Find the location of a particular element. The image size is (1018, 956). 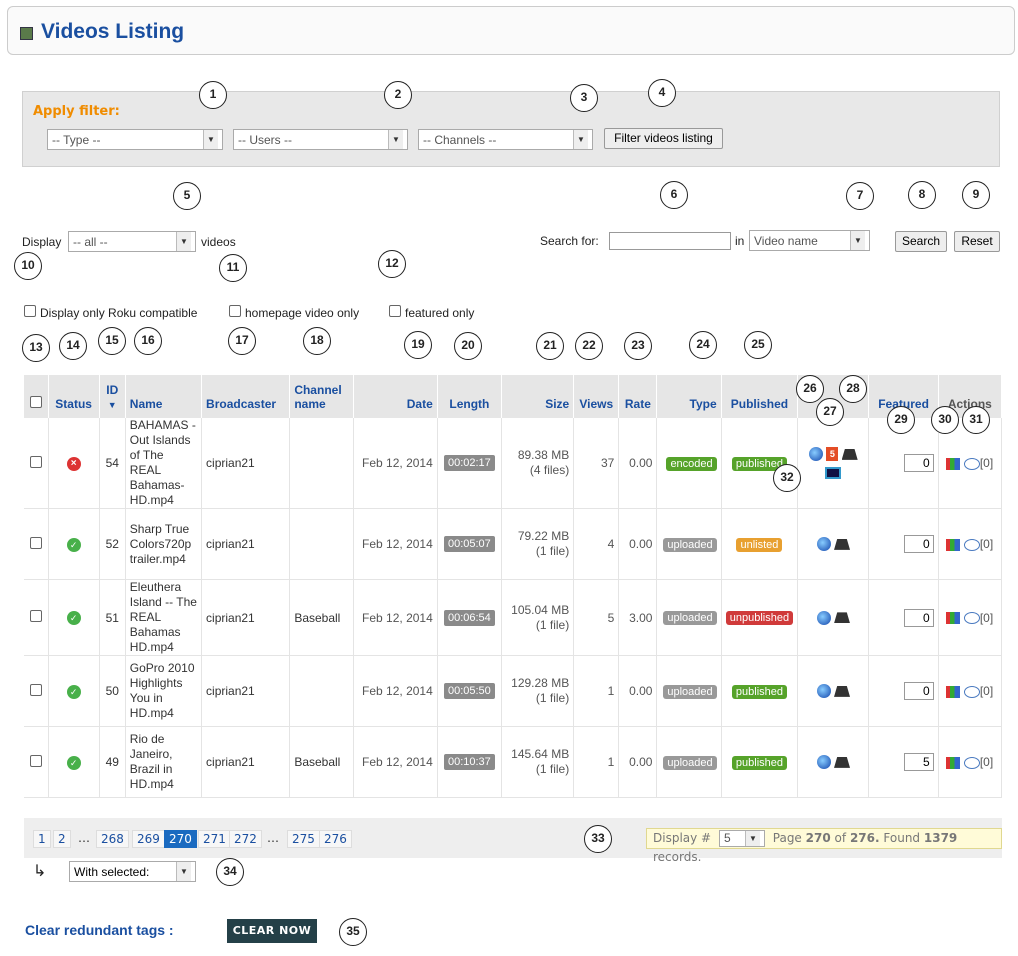

row-id: 54 is located at coordinates (112, 463).